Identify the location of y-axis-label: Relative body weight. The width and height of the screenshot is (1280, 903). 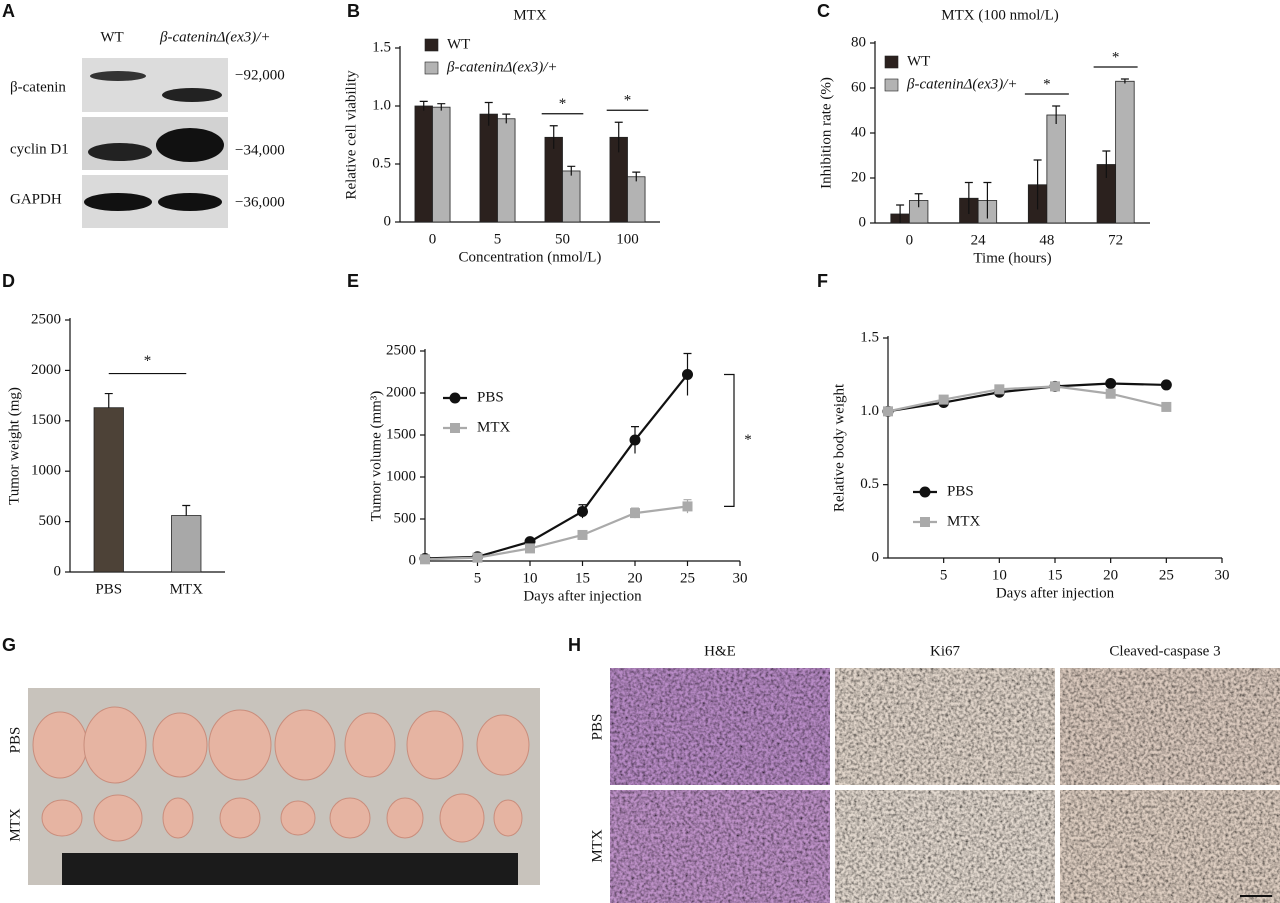
(839, 447).